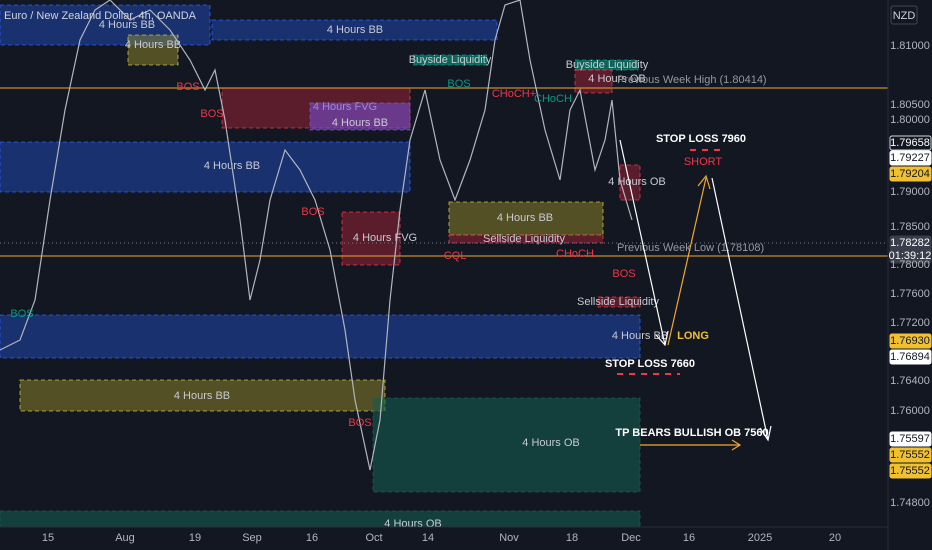 The image size is (932, 550). Describe the element at coordinates (428, 538) in the screenshot. I see `time-label: 14` at that location.